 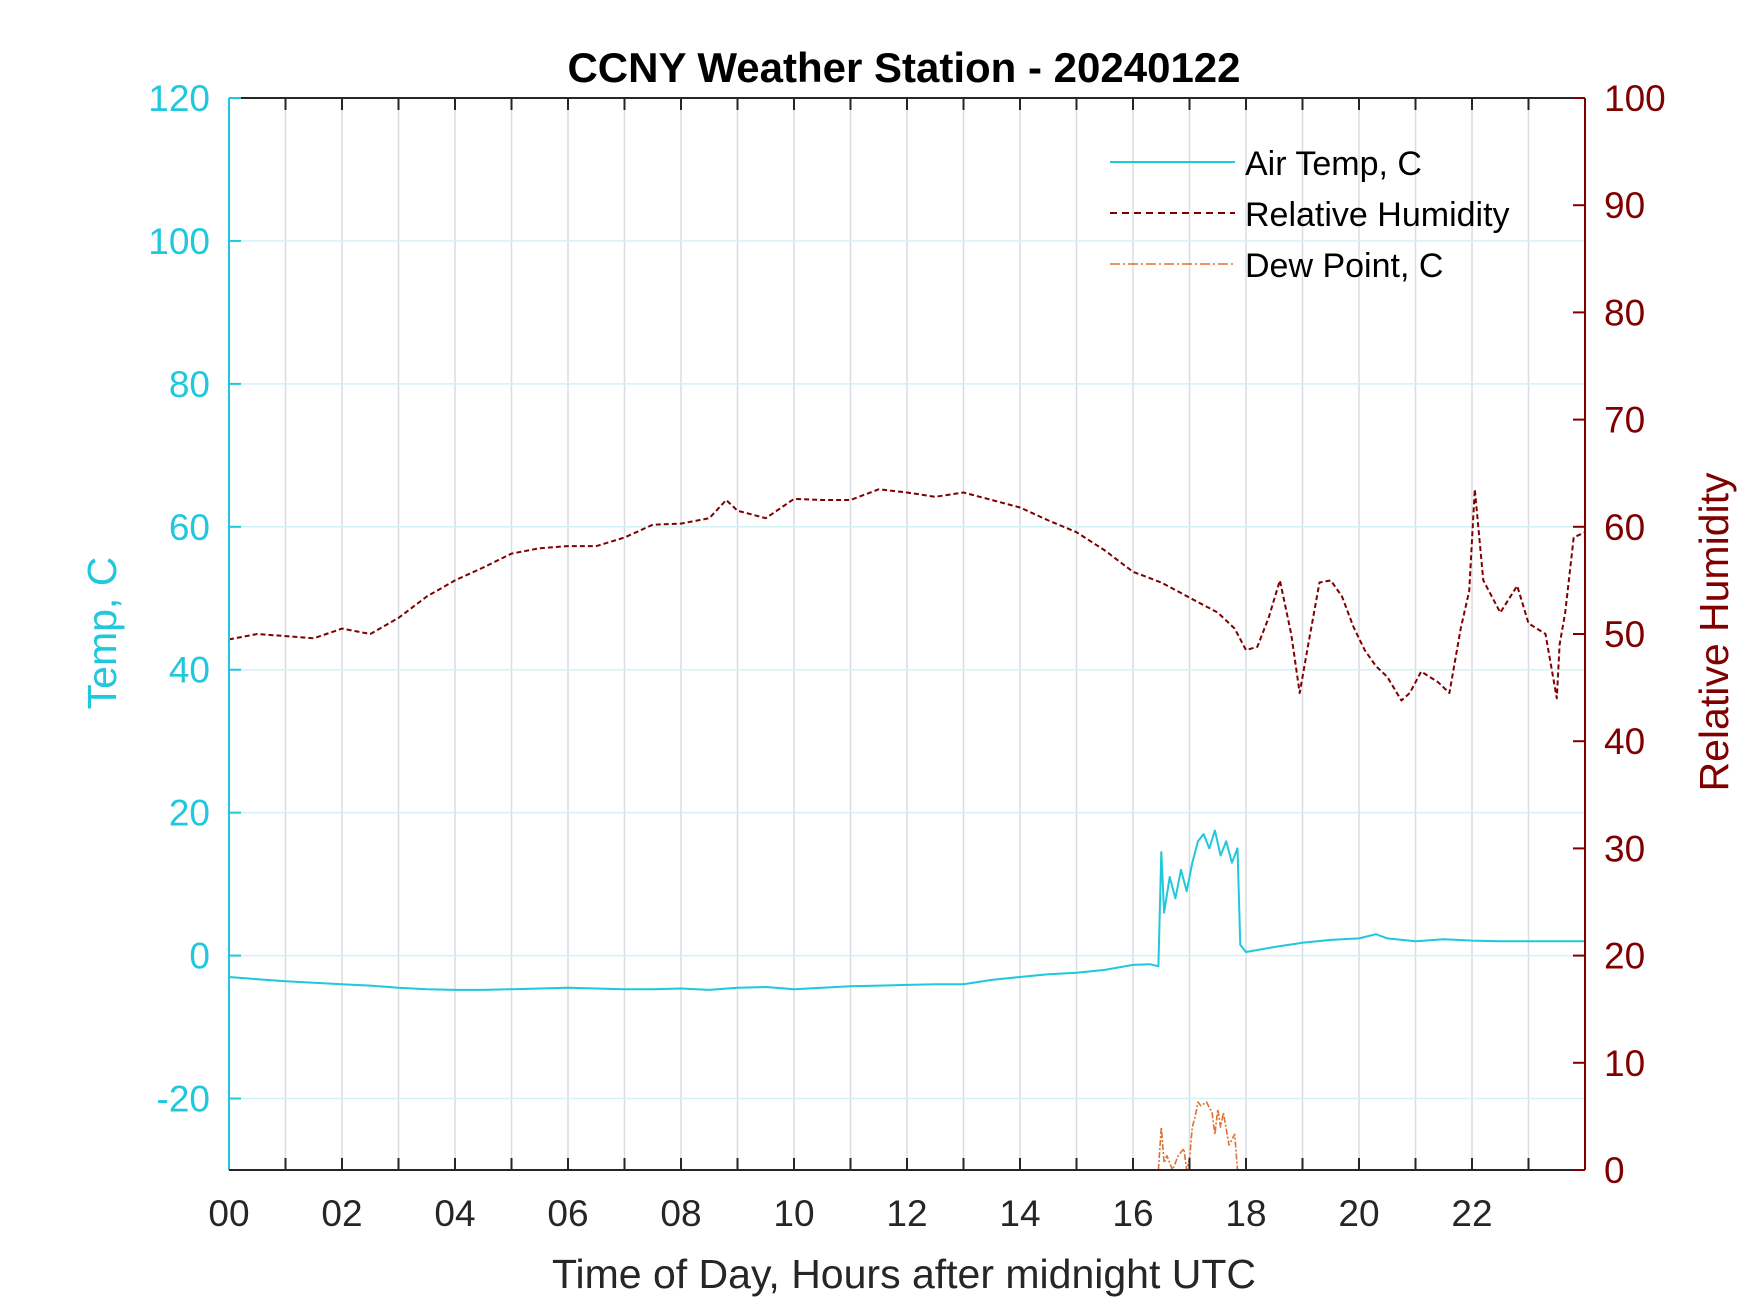 I want to click on chart-title: CCNY Weather Station - 20240122, so click(x=903, y=67).